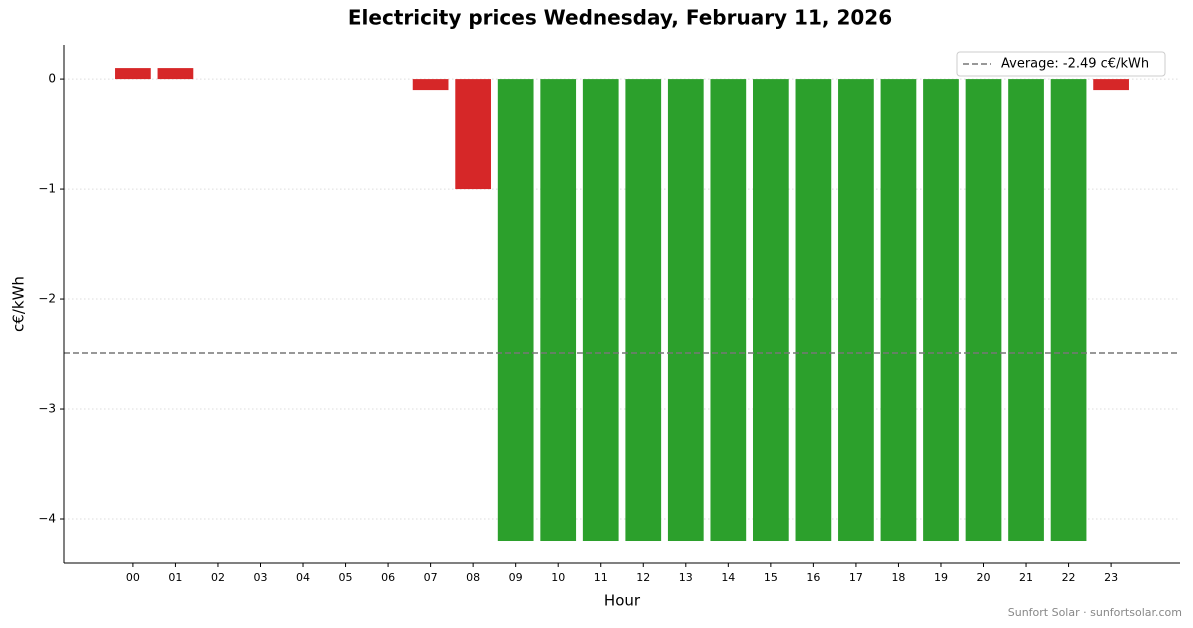 The height and width of the screenshot is (628, 1193). Describe the element at coordinates (47, 189) in the screenshot. I see `y-tick-label: −1` at that location.